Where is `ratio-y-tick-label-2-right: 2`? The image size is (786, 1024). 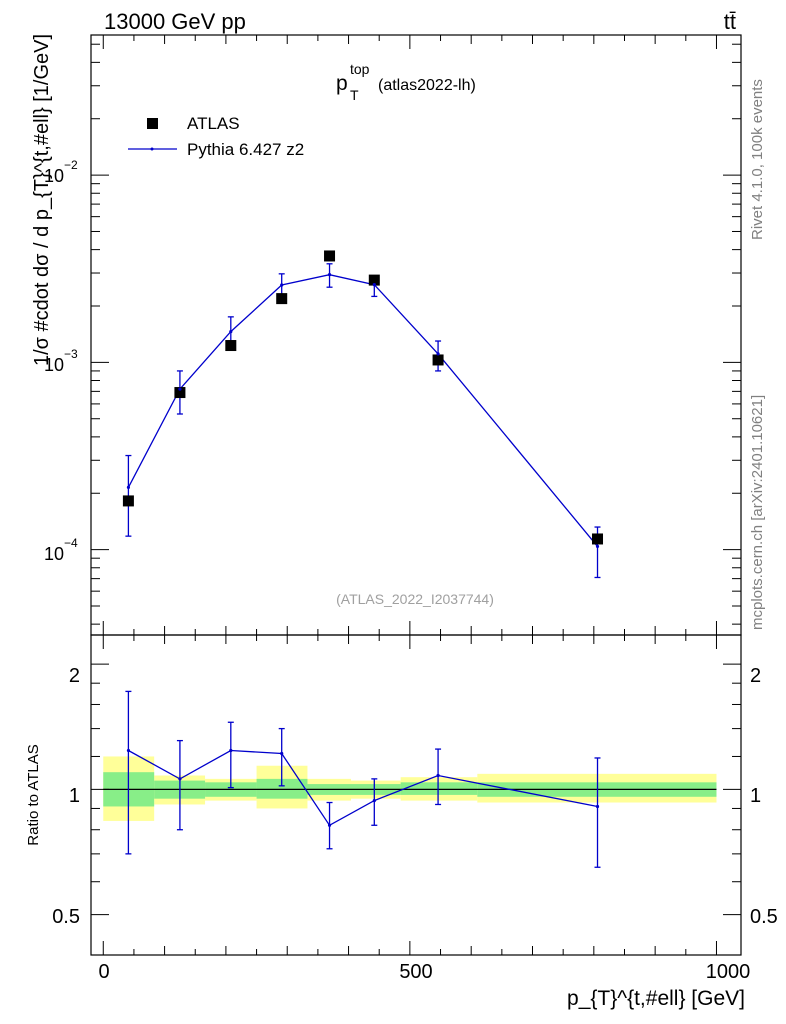 ratio-y-tick-label-2-right: 2 is located at coordinates (755, 676).